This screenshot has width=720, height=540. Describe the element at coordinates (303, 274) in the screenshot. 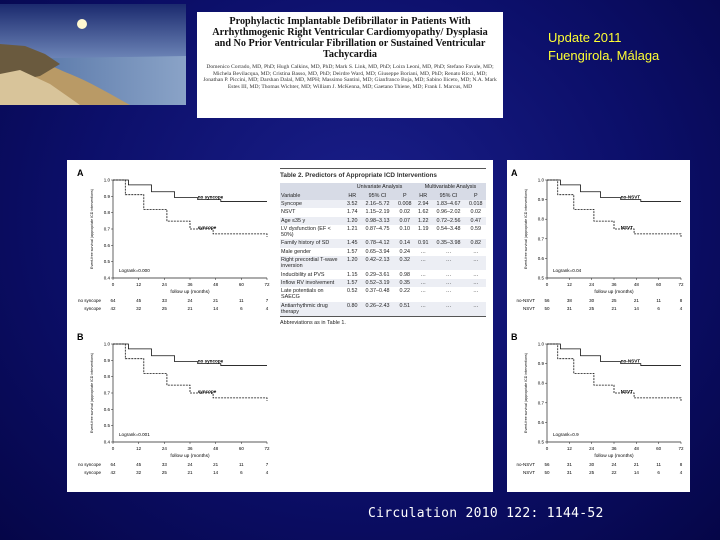

I see `table-cell: Inducibility at PVS` at that location.